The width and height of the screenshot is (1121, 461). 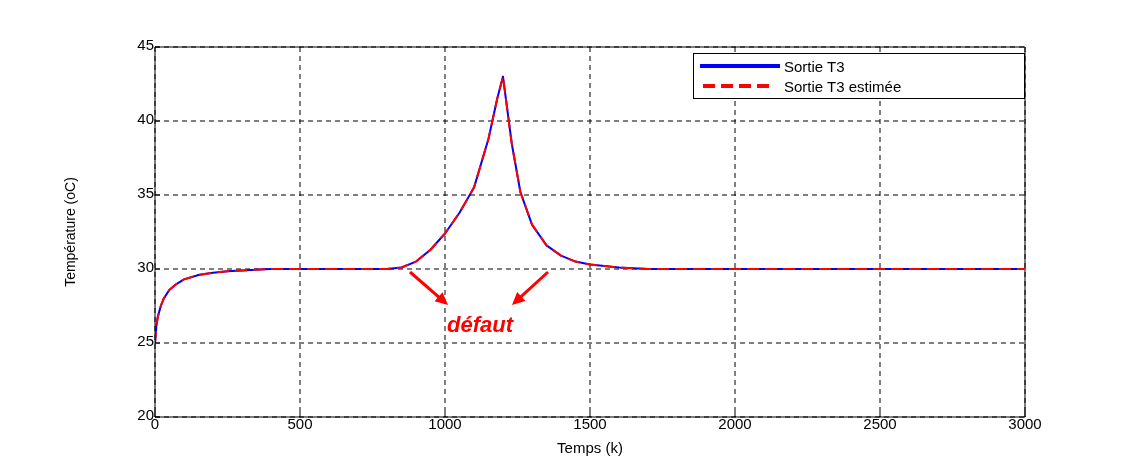 What do you see at coordinates (145, 45) in the screenshot?
I see `y-tick-label: 45` at bounding box center [145, 45].